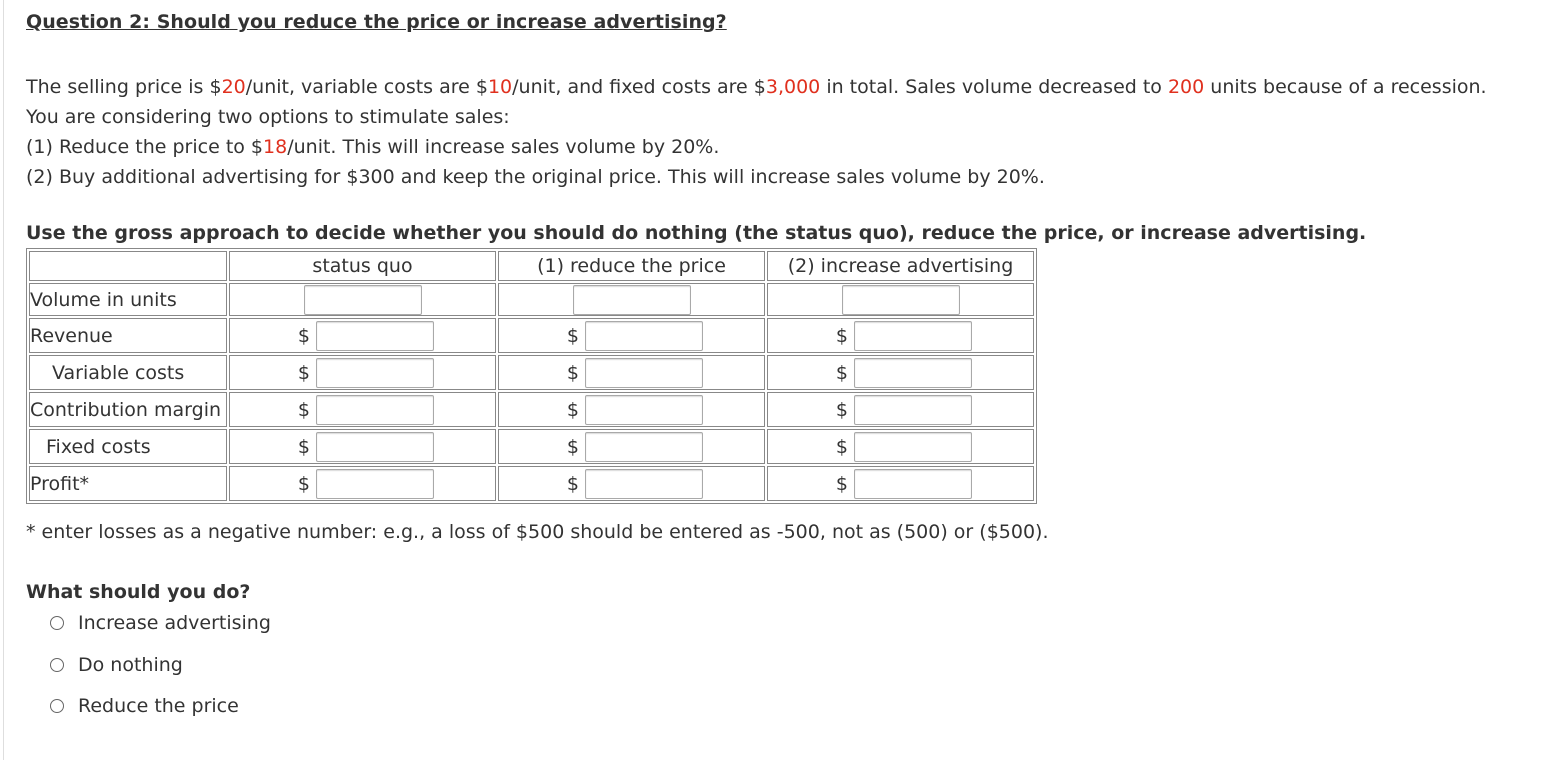 This screenshot has height=760, width=1564. I want to click on header-reduce-price: (1) reduce the price, so click(631, 266).